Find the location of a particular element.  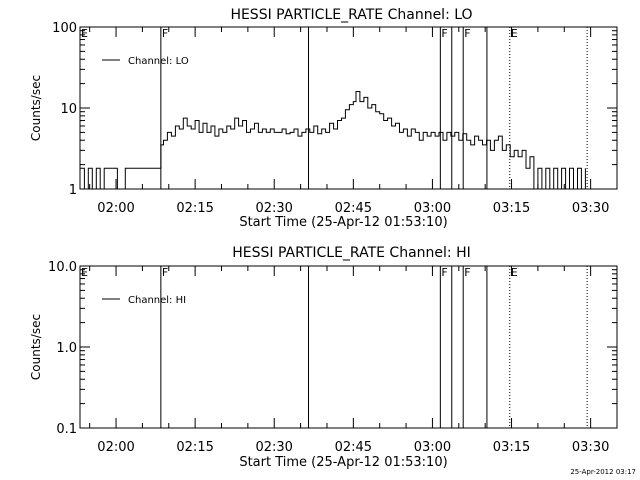

y-tick-label: 10.0 is located at coordinates (62, 267).